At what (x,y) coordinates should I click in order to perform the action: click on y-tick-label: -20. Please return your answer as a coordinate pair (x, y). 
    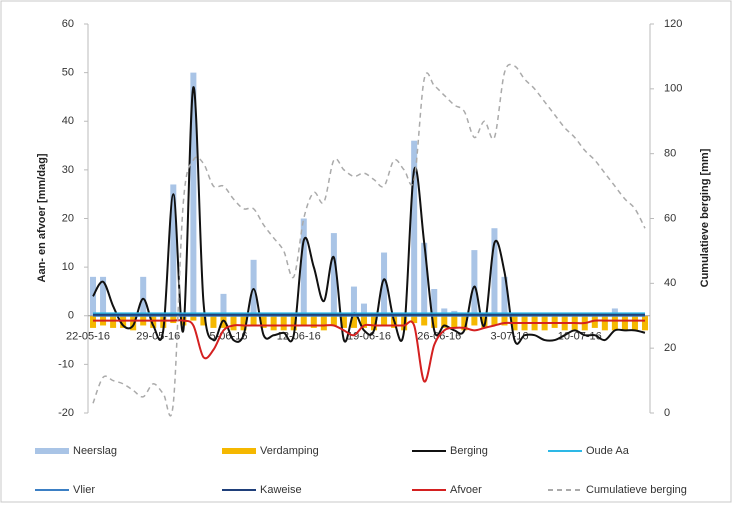
    Looking at the image, I should click on (66, 413).